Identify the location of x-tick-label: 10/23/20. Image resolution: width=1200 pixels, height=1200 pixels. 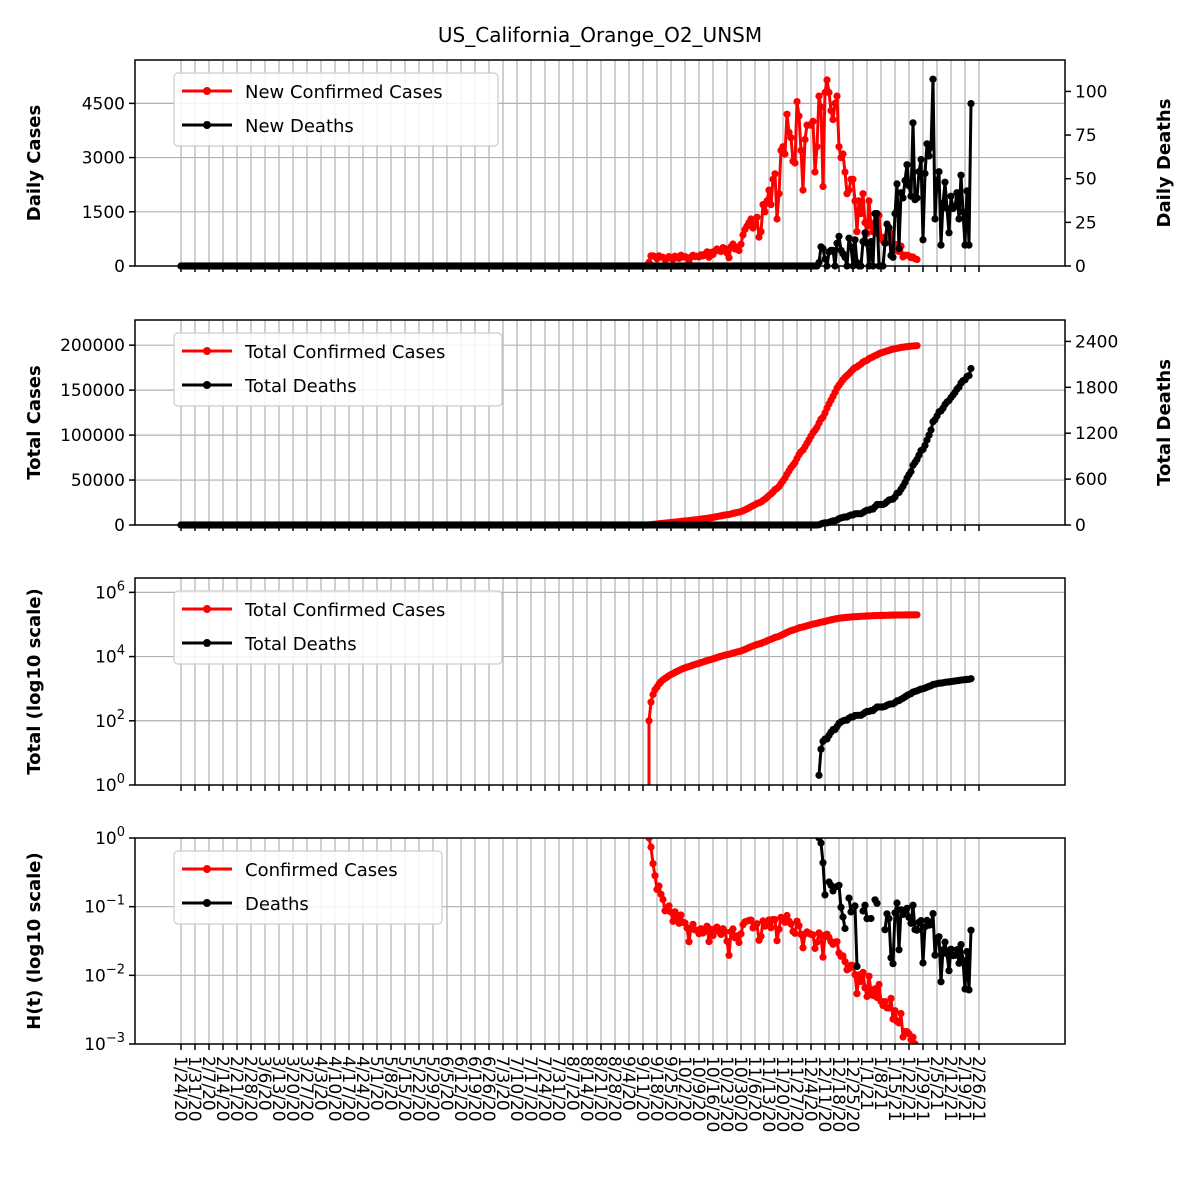
(726, 1094).